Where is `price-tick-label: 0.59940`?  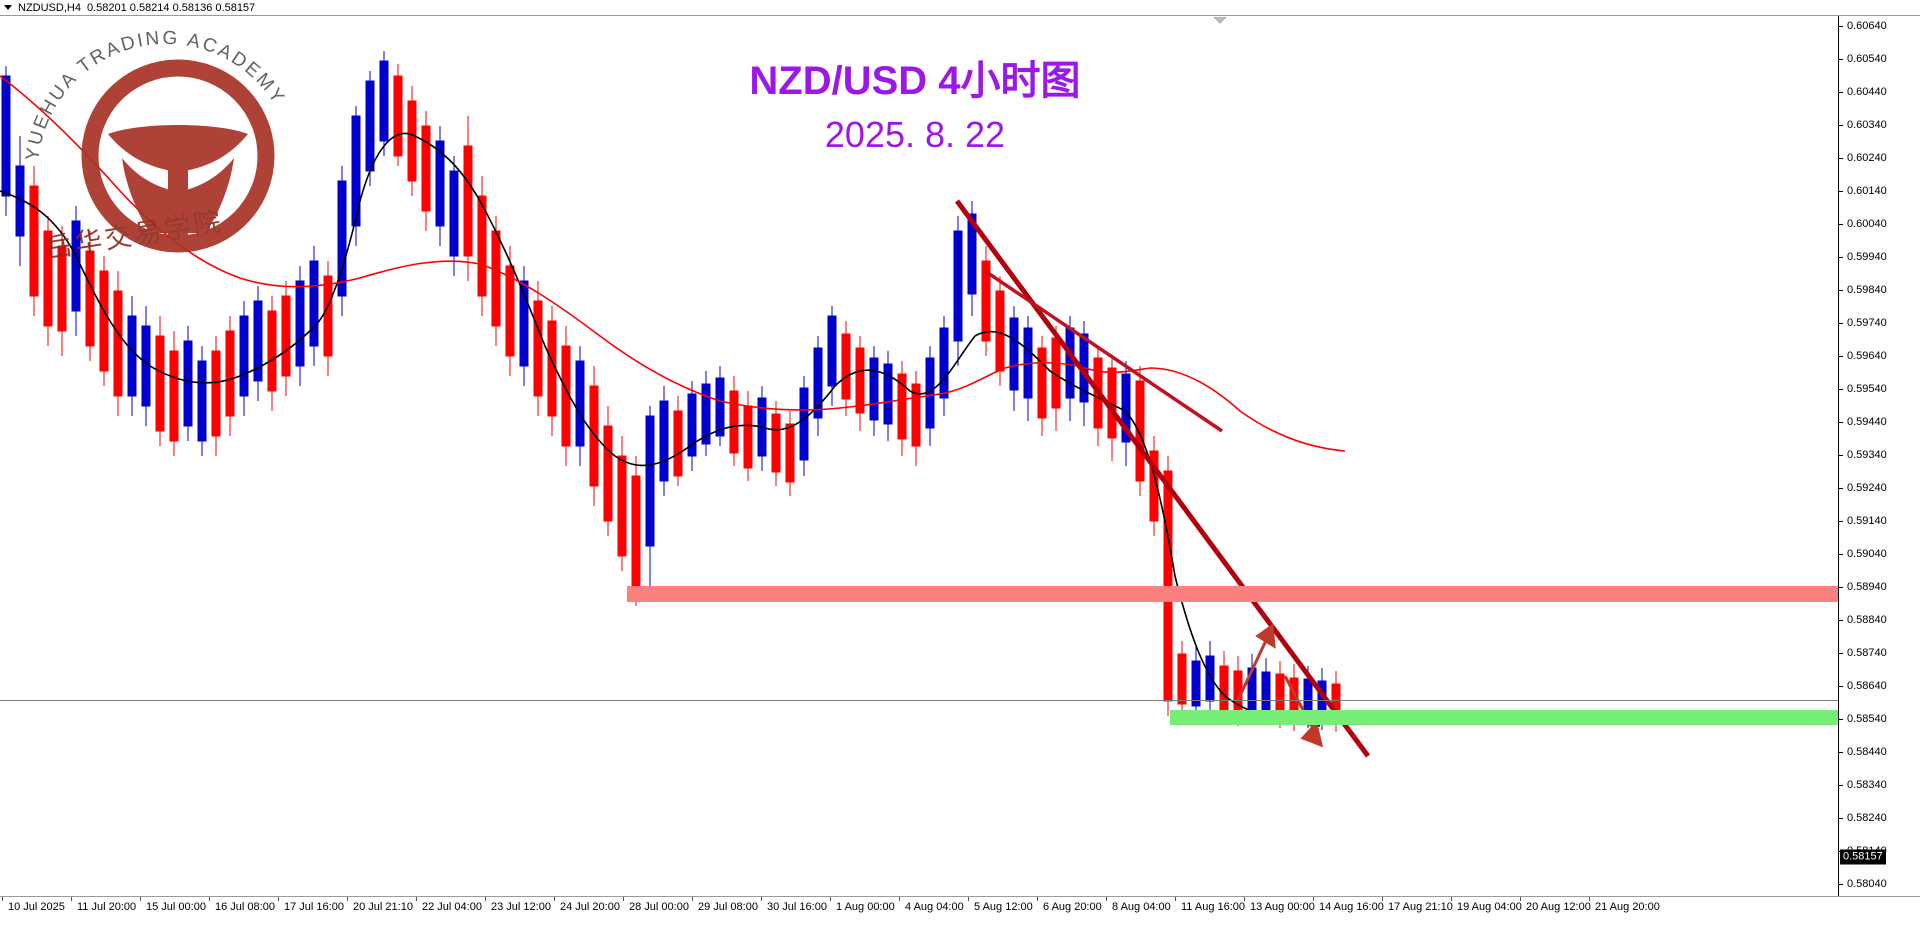
price-tick-label: 0.59940 is located at coordinates (1867, 257).